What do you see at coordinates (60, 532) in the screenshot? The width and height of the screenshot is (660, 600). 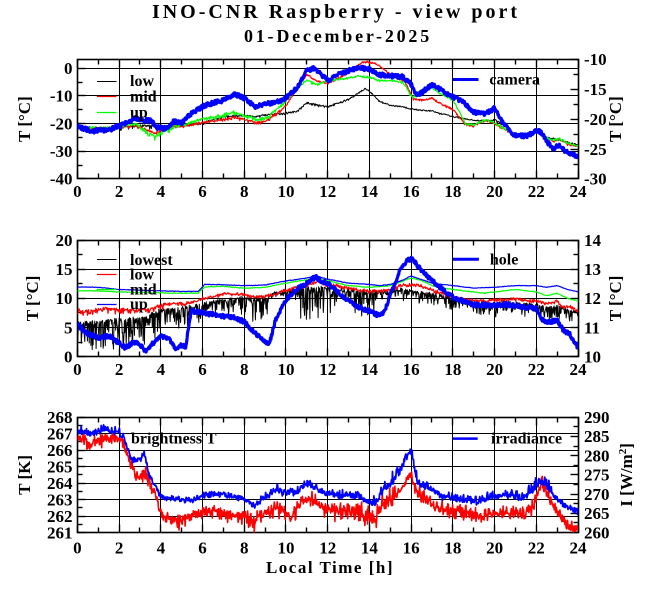 I see `svg-text: 261` at bounding box center [60, 532].